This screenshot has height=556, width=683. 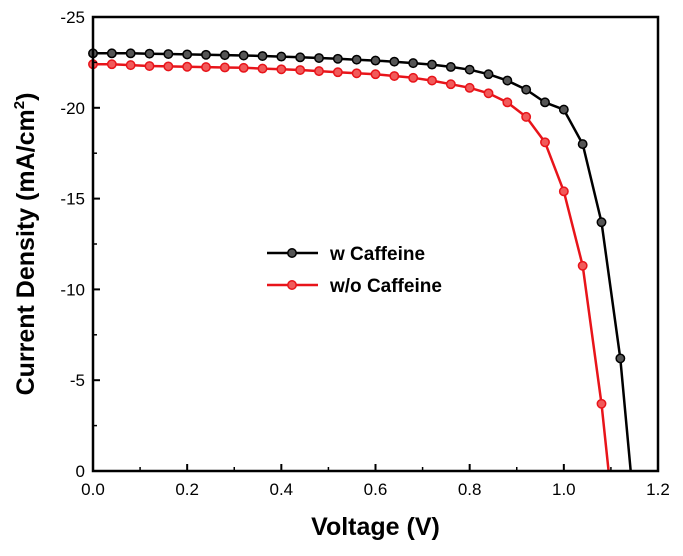 I want to click on x-tick-label: 1.2, so click(x=658, y=489).